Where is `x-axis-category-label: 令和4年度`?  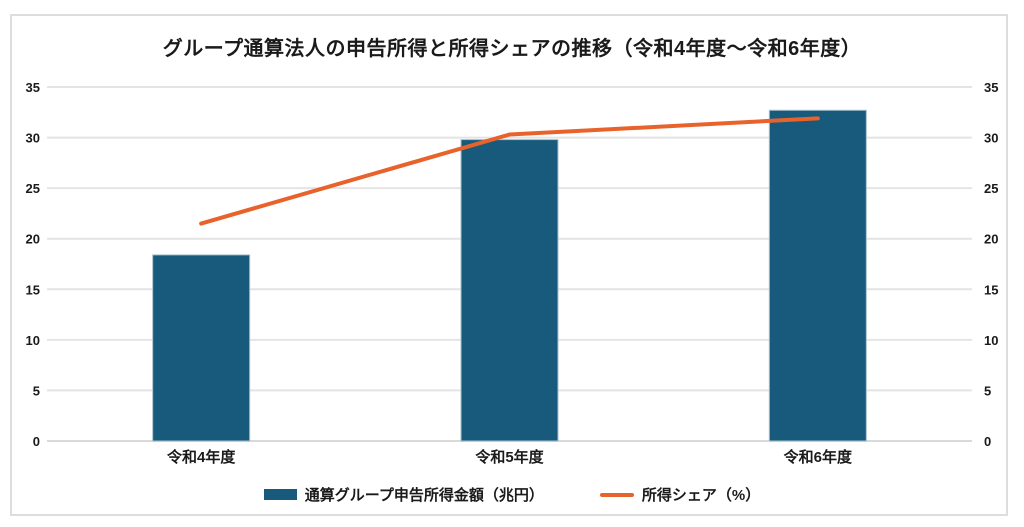 x-axis-category-label: 令和4年度 is located at coordinates (201, 457).